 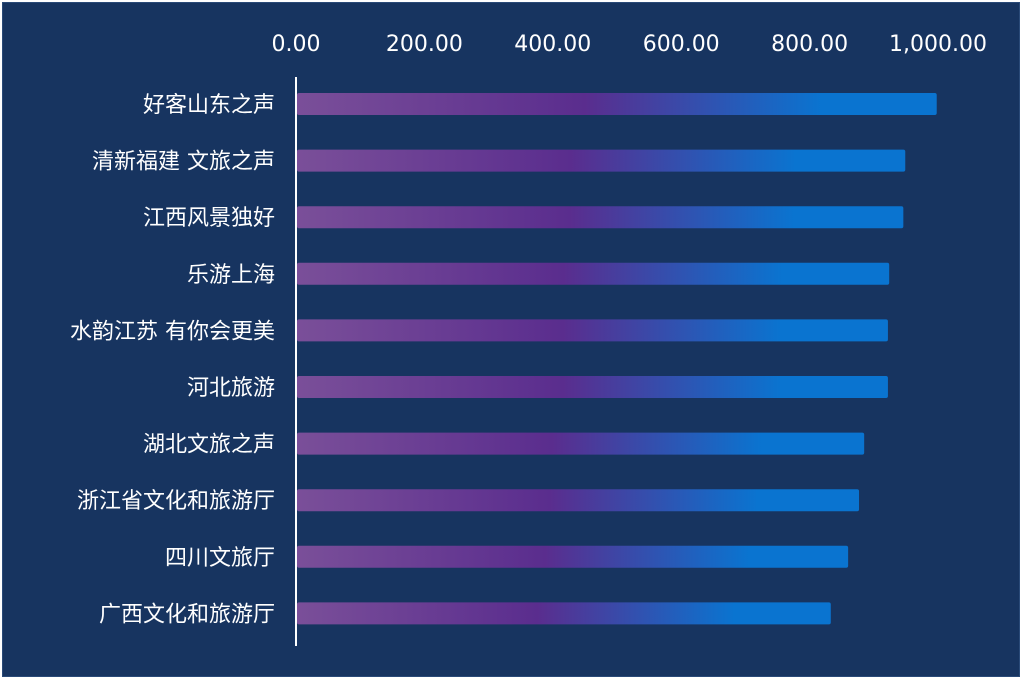 What do you see at coordinates (220, 558) in the screenshot?
I see `category-label: 四川文旅厅` at bounding box center [220, 558].